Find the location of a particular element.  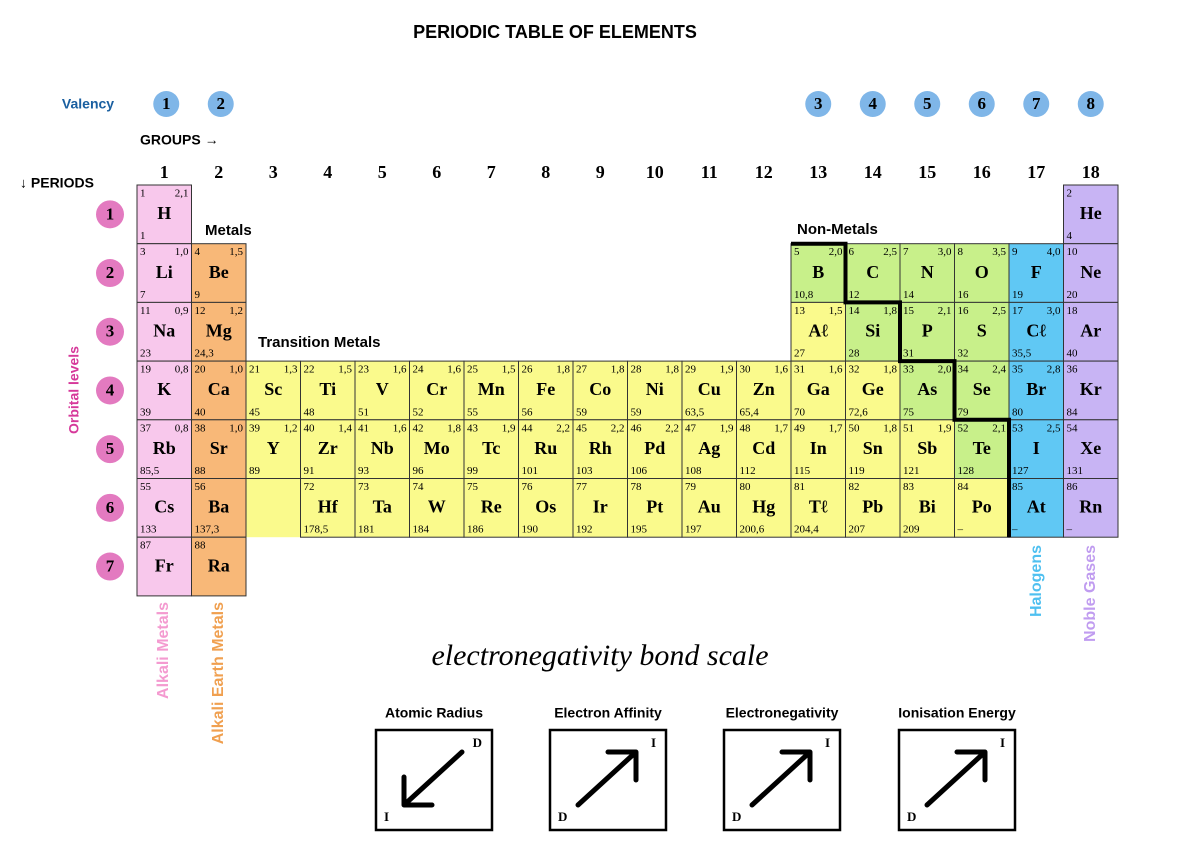

scale-caption: electronegativity bond scale is located at coordinates (599, 655).